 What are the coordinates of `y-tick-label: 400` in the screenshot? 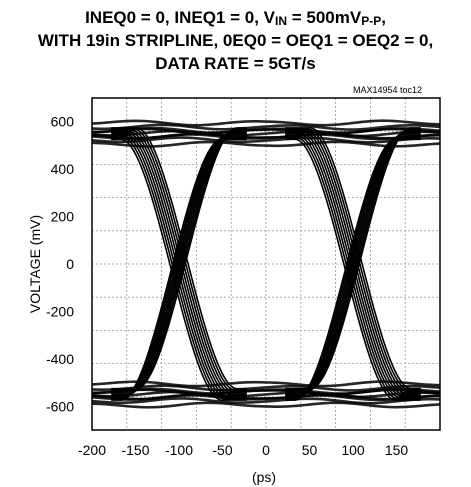 It's located at (63, 169).